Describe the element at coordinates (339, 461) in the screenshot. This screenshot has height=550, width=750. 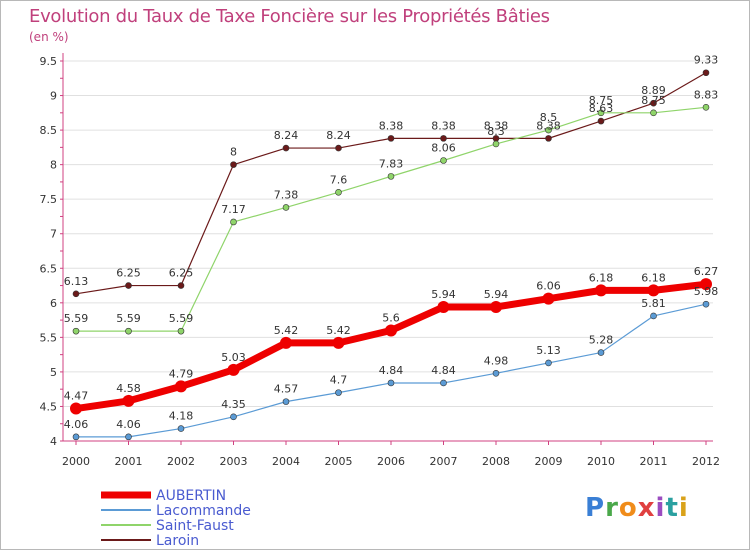
I see `x-tick-label: 2005` at that location.